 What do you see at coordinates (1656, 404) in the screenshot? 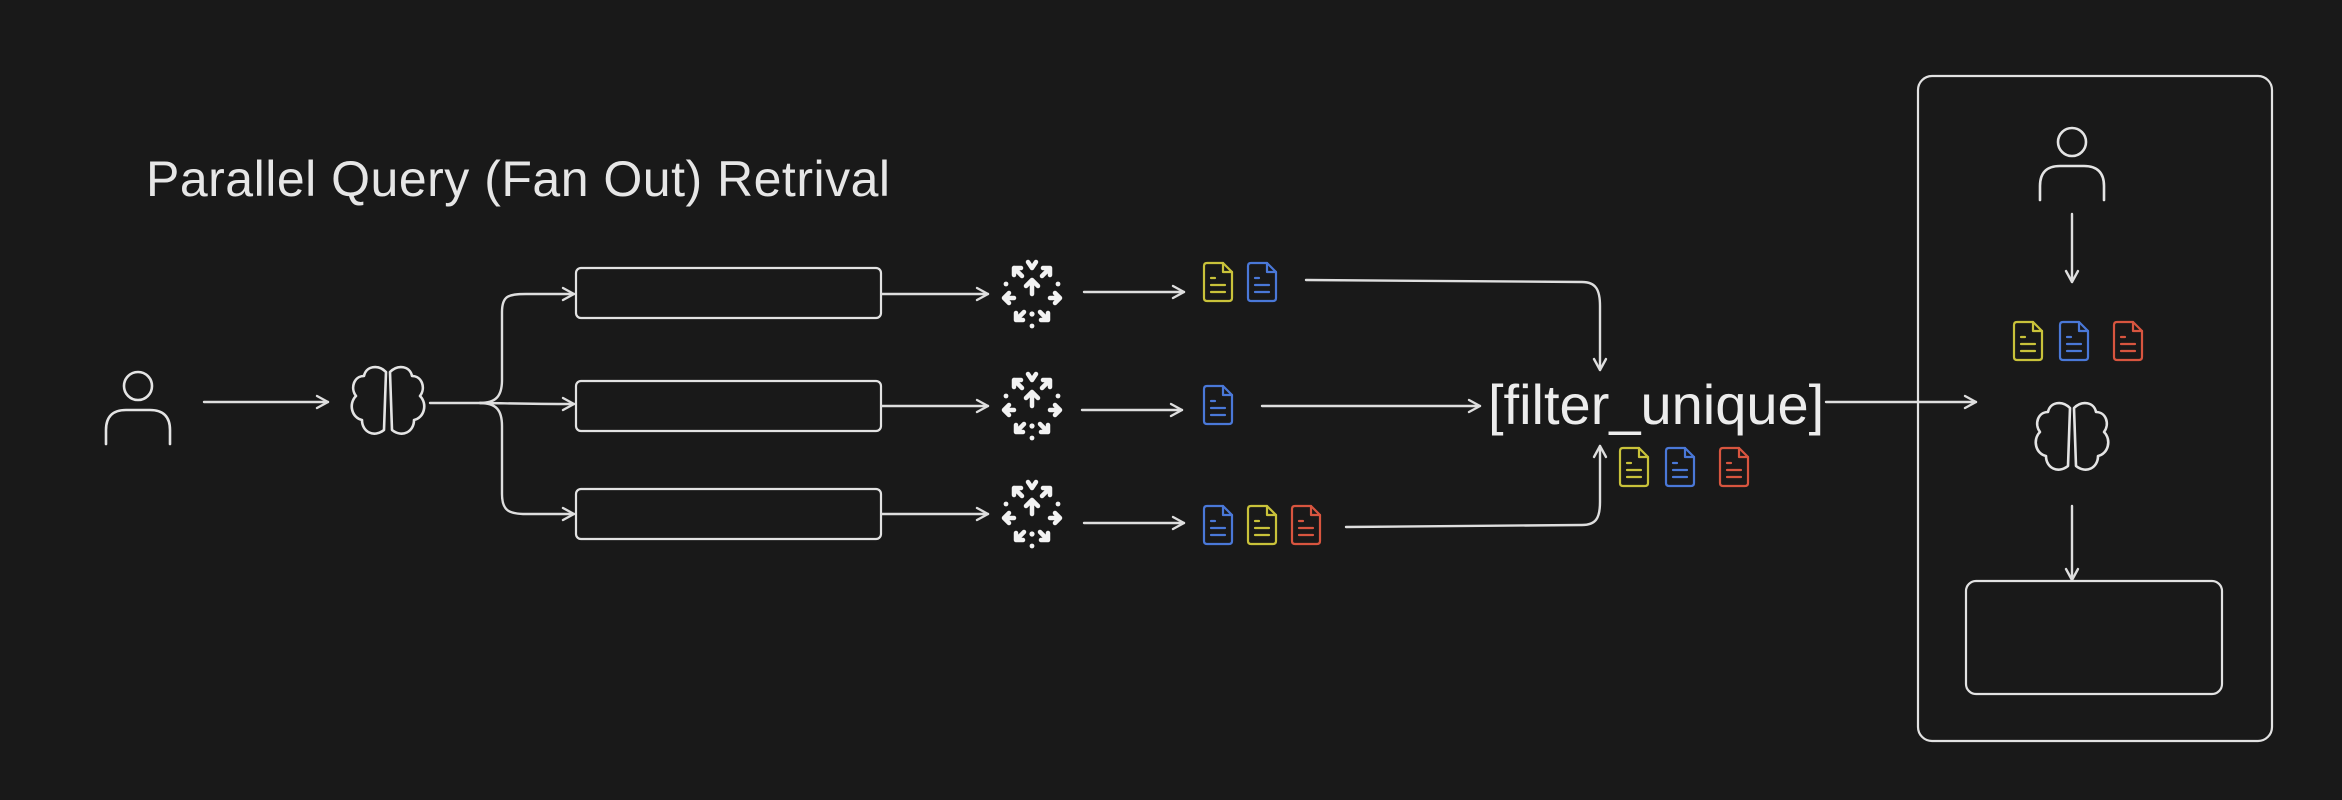
I see `filter-unique-label: [filter_unique]` at bounding box center [1656, 404].